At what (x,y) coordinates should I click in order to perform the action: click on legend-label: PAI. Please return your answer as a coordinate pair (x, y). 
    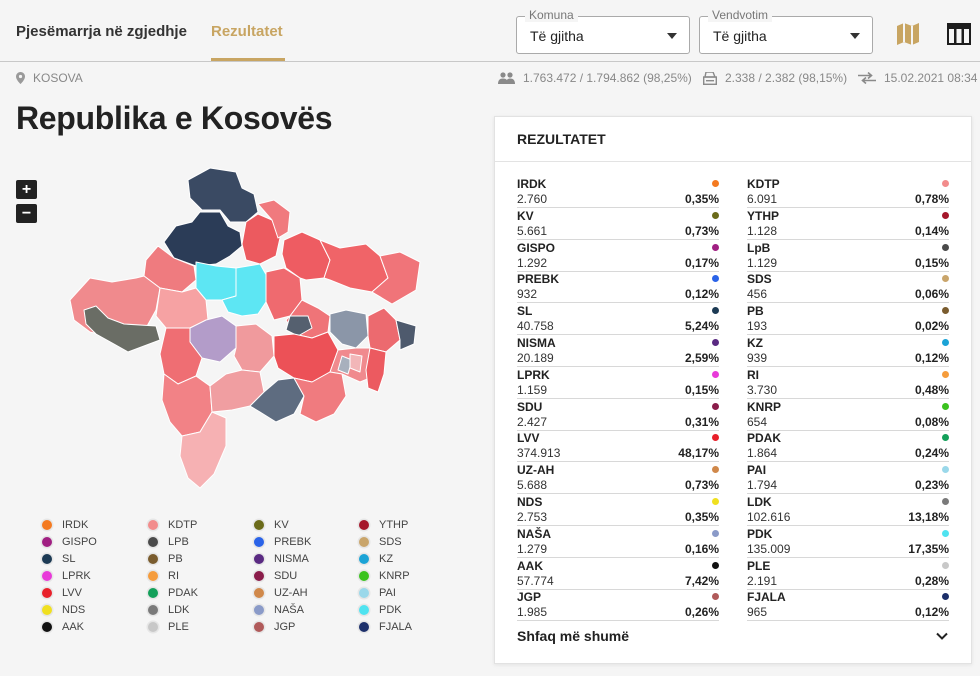
    Looking at the image, I should click on (387, 593).